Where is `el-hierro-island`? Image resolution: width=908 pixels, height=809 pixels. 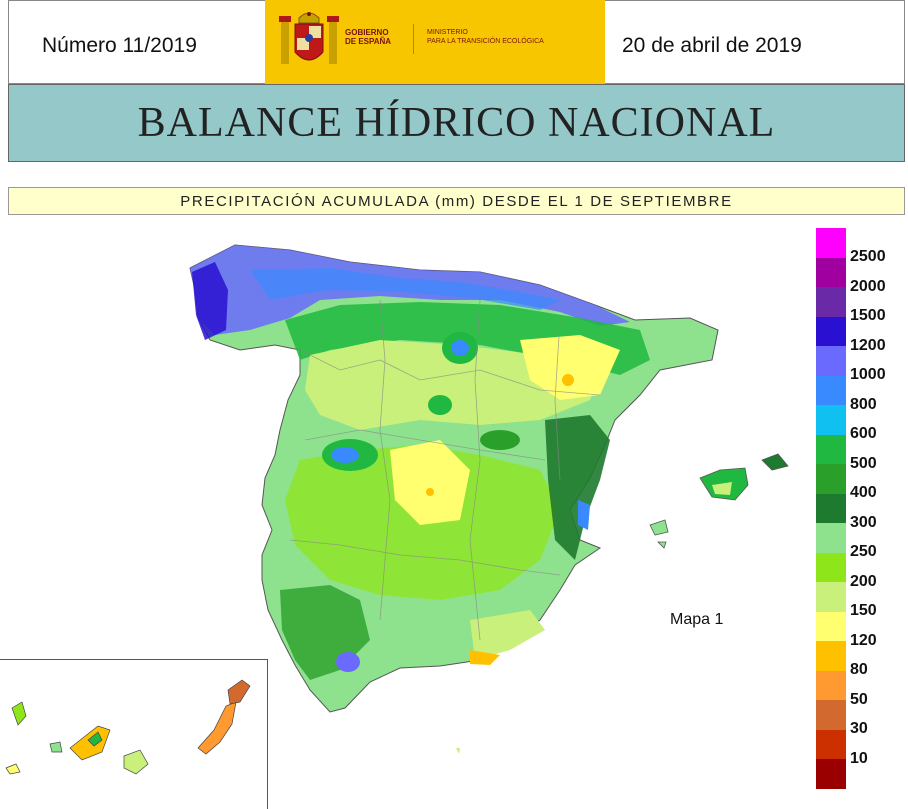
el-hierro-island is located at coordinates (13, 769).